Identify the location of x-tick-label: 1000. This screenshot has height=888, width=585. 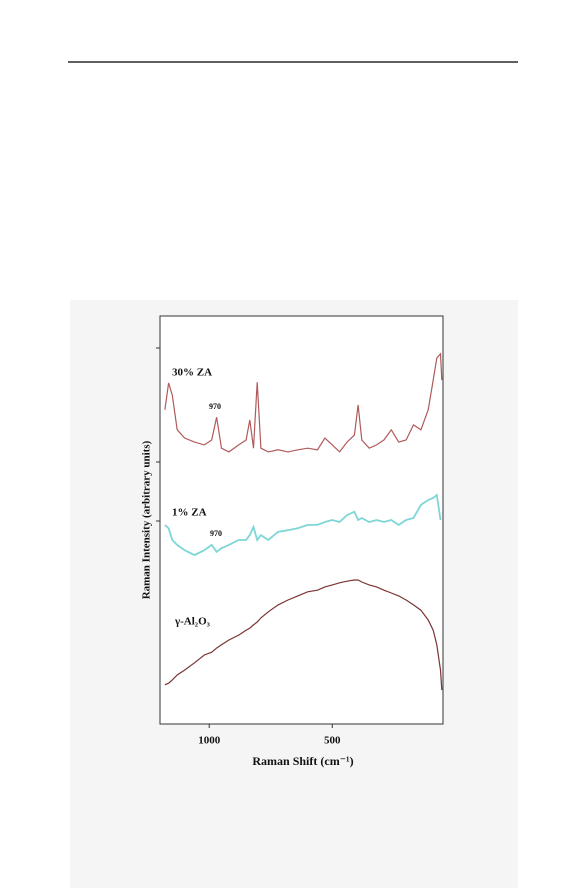
(209, 741).